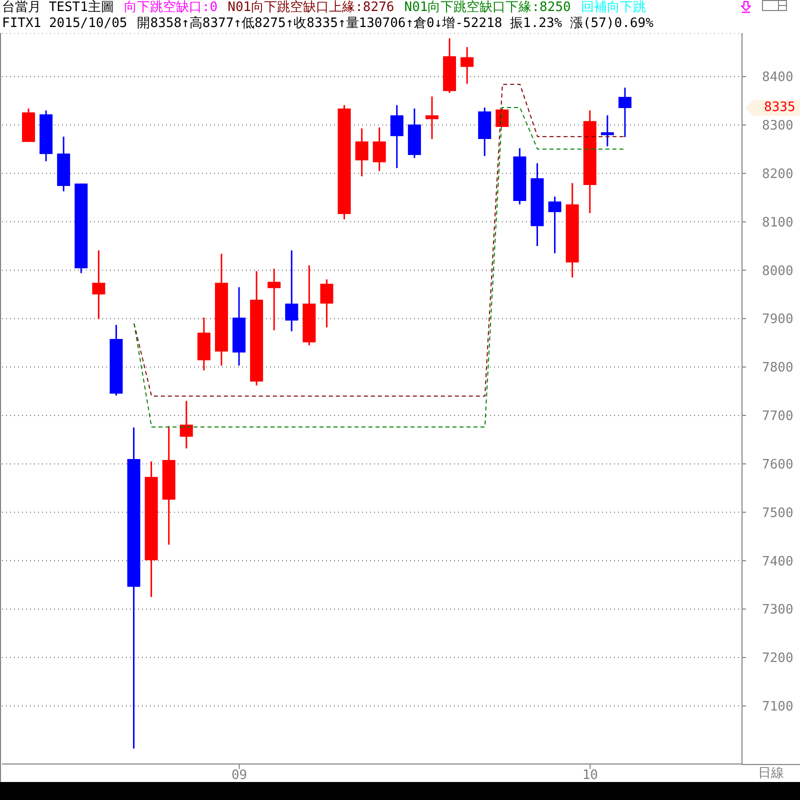 The height and width of the screenshot is (800, 800). Describe the element at coordinates (778, 271) in the screenshot. I see `y-tick-label: 8000` at that location.